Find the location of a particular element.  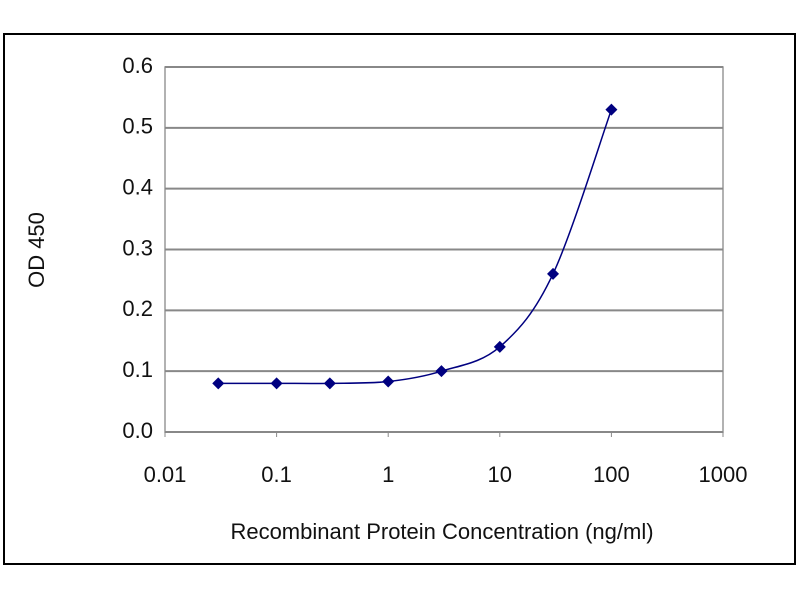

x-tick-label: 100 is located at coordinates (611, 474).